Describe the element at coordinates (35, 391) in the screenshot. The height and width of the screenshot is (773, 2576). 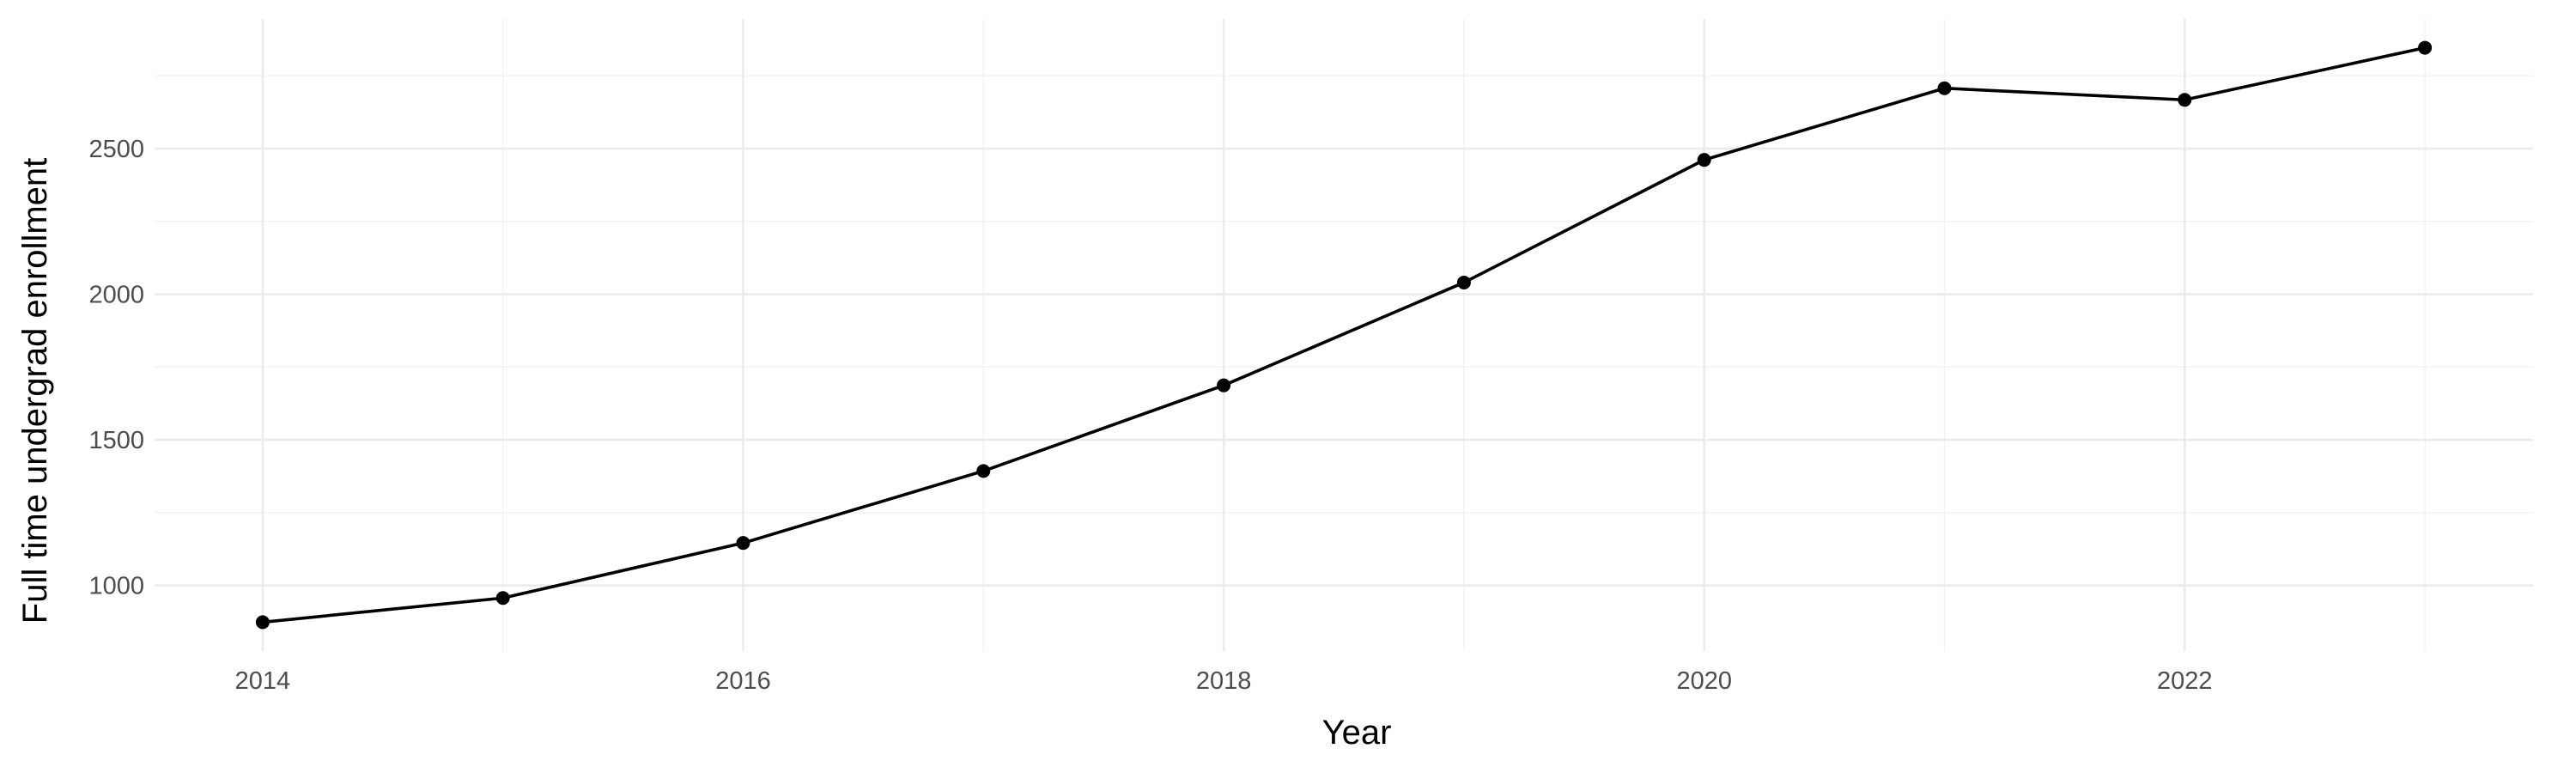
I see `y-axis-title: Full time undergrad enrollment` at that location.